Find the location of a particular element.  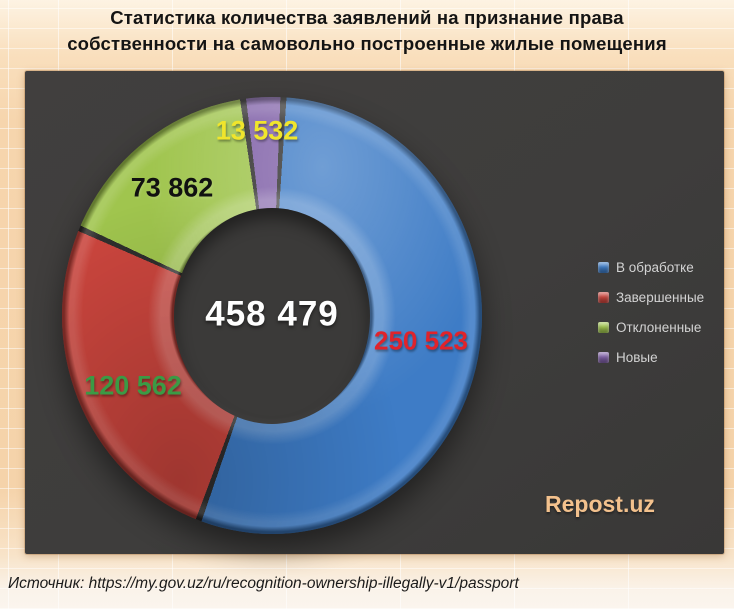

legend-item-in-processing: В обработке is located at coordinates (651, 267).